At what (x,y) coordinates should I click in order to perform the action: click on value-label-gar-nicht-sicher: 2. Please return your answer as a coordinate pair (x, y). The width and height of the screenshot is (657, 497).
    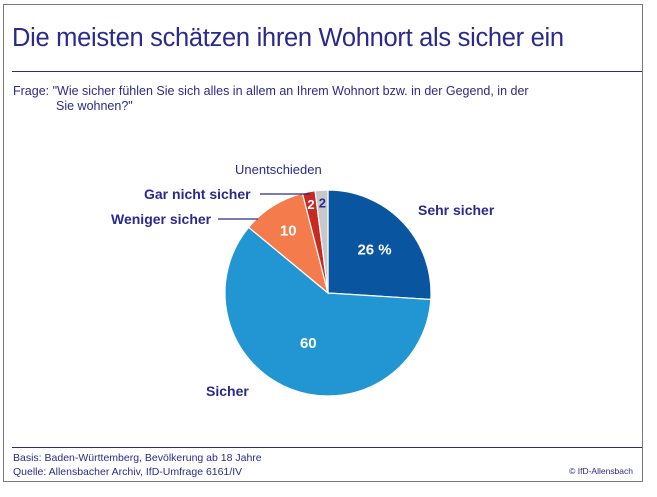
    Looking at the image, I should click on (310, 204).